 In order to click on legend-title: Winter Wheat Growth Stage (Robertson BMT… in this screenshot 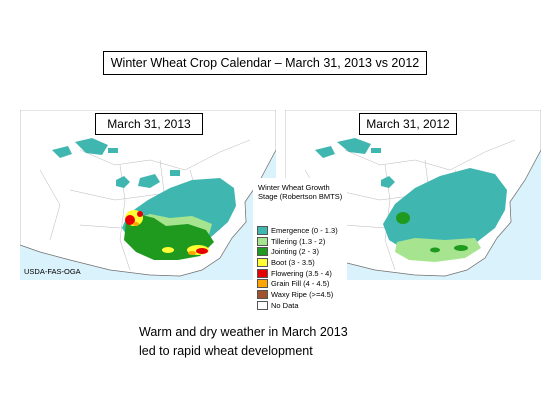, I will do `click(300, 192)`.